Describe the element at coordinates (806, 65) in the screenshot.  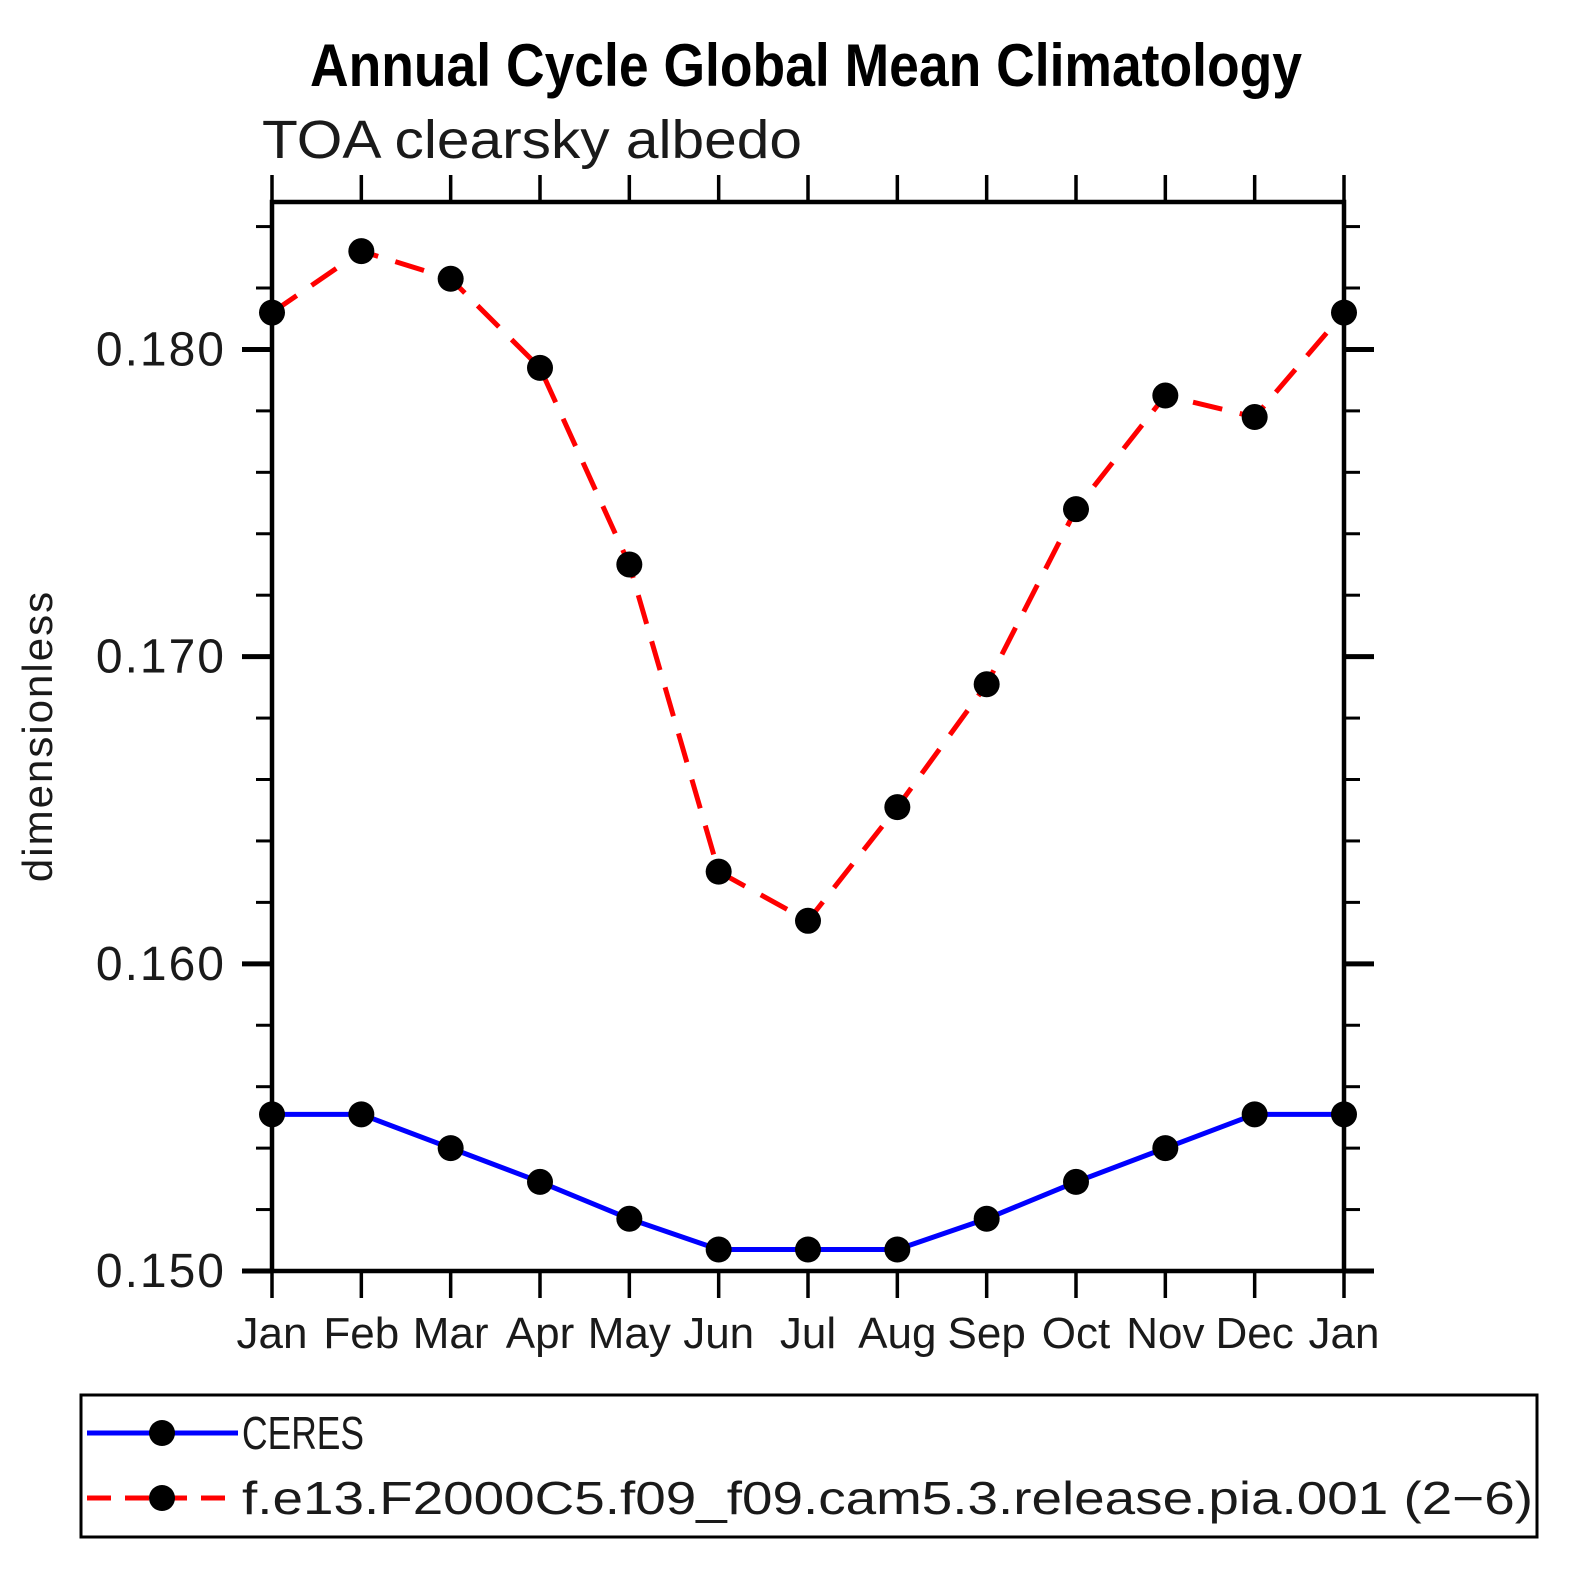
I see `chart-title: Annual Cycle Global Mean Climatology` at that location.